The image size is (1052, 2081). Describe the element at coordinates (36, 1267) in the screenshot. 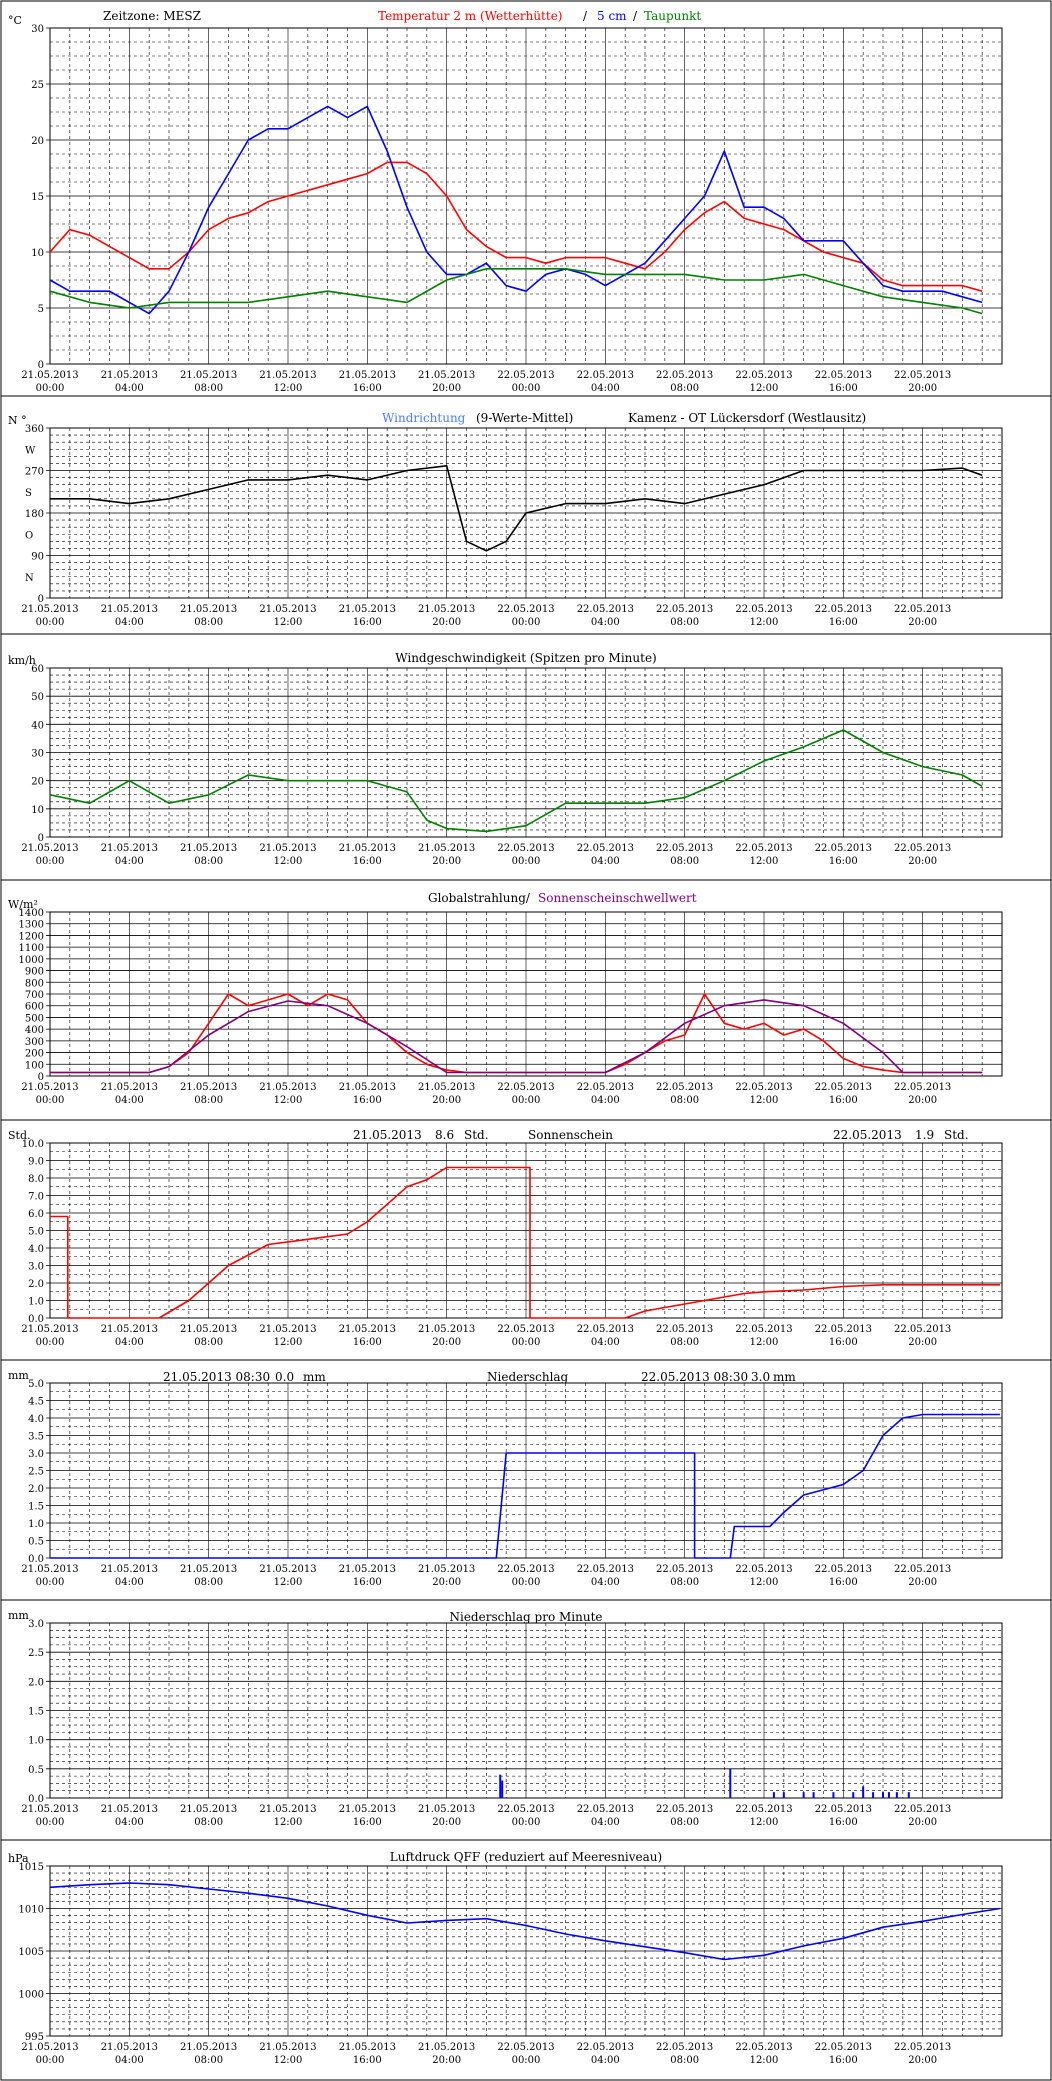

I see `y-tick-label: 3.0` at that location.